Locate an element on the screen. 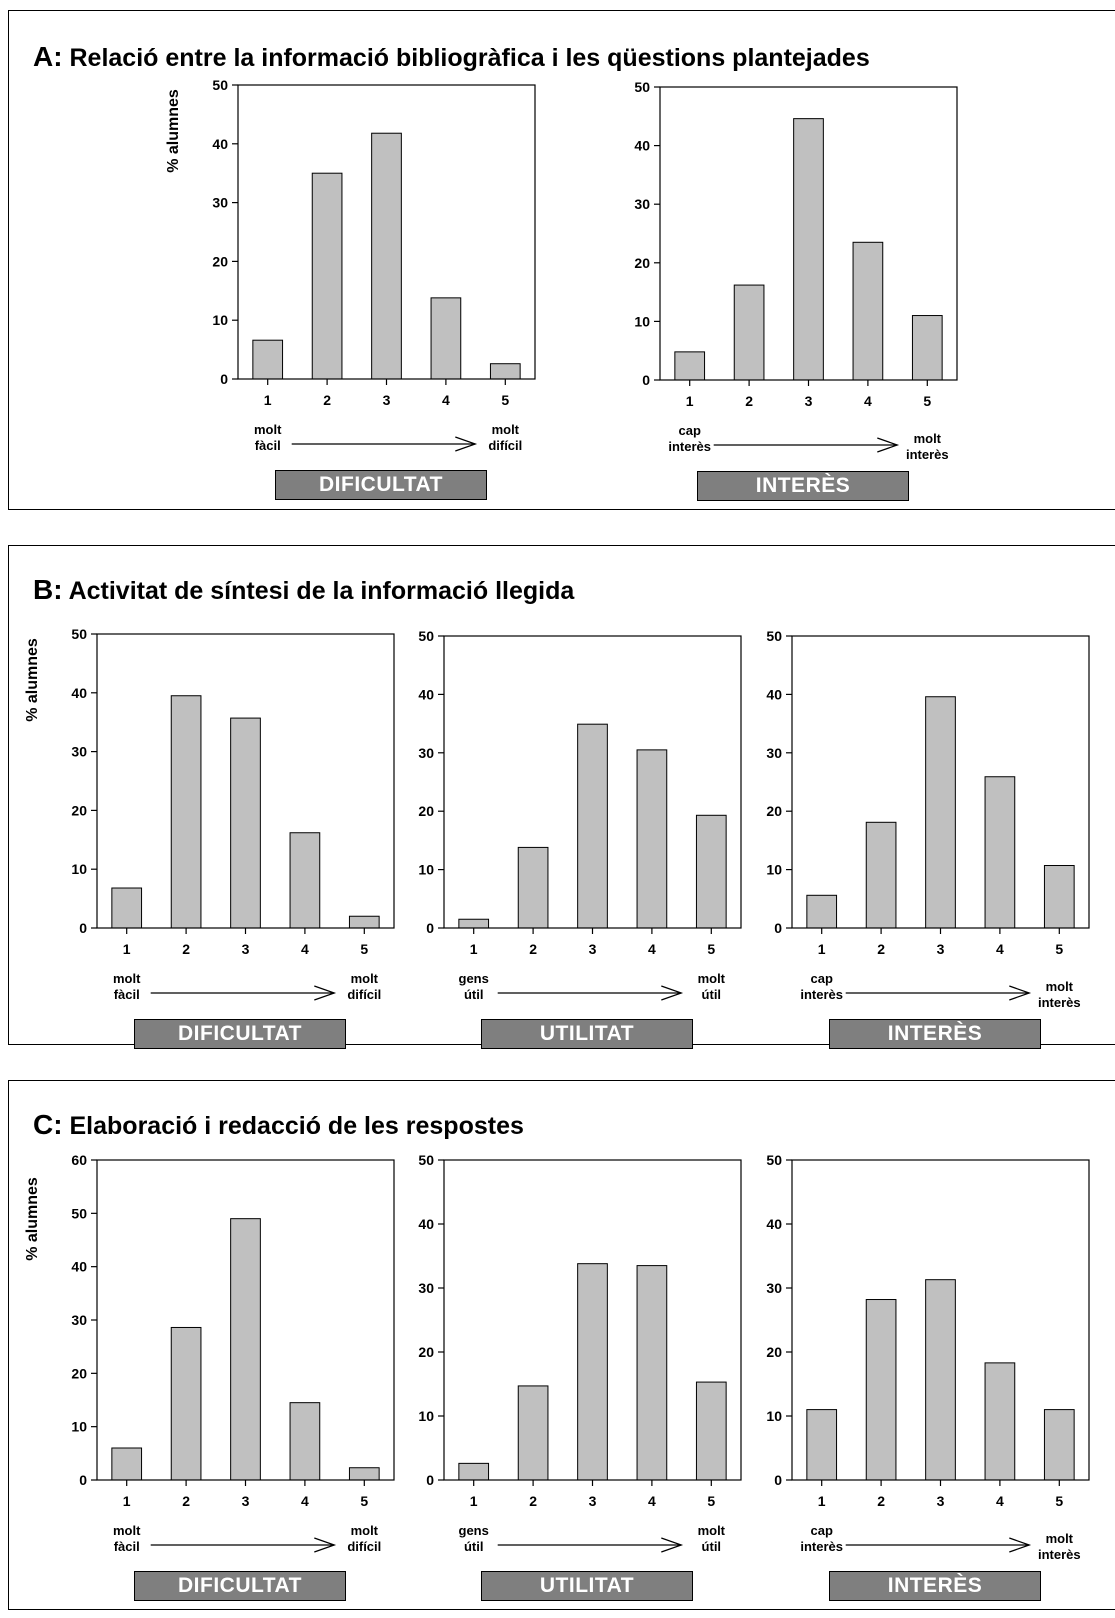  panel-c-chart-2-ytick-label-50: 50 is located at coordinates (426, 1160).